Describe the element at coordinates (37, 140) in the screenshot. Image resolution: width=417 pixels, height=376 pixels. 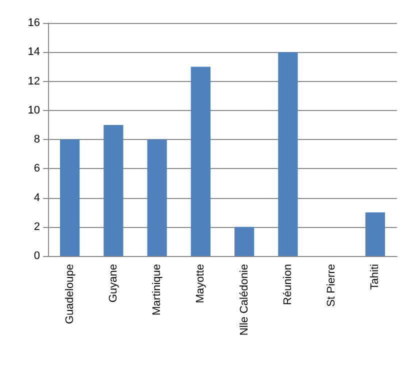
I see `y-tick-label: 8` at that location.